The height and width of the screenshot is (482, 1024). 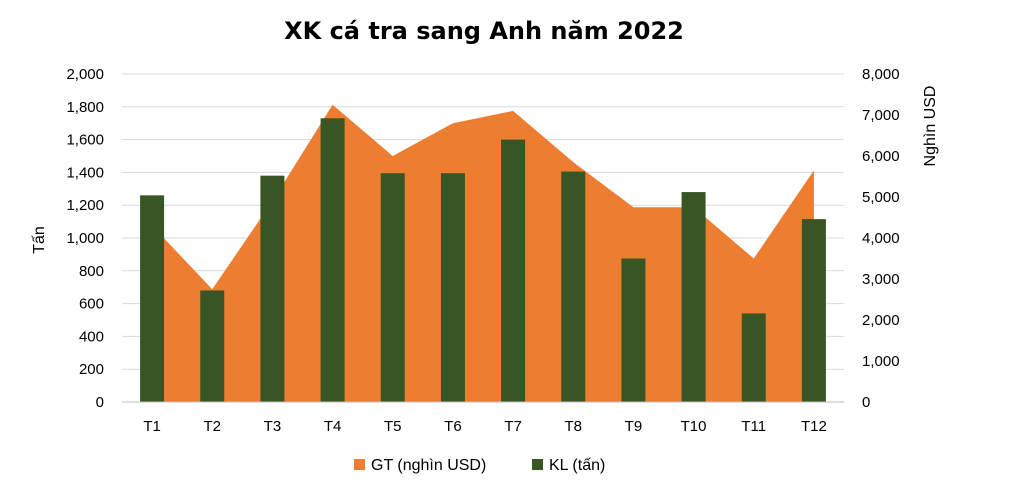 I want to click on x-tick-label: T9, so click(x=634, y=426).